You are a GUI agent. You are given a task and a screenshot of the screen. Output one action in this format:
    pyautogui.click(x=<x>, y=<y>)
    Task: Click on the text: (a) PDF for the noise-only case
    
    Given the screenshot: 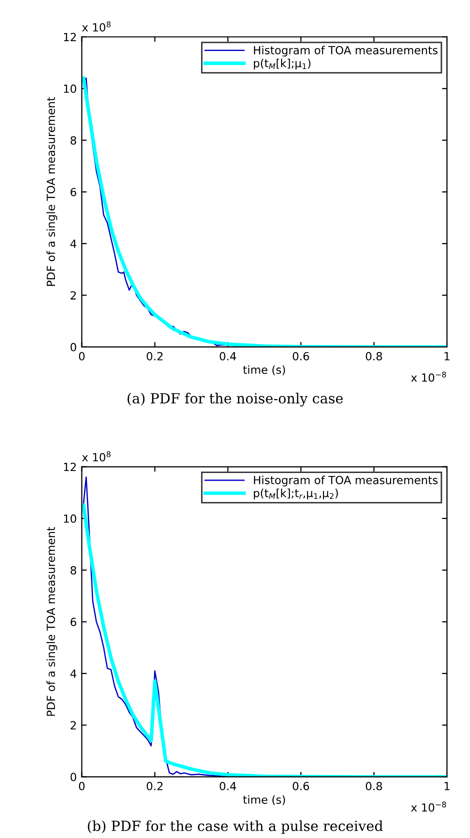 What is the action you would take?
    pyautogui.click(x=235, y=399)
    